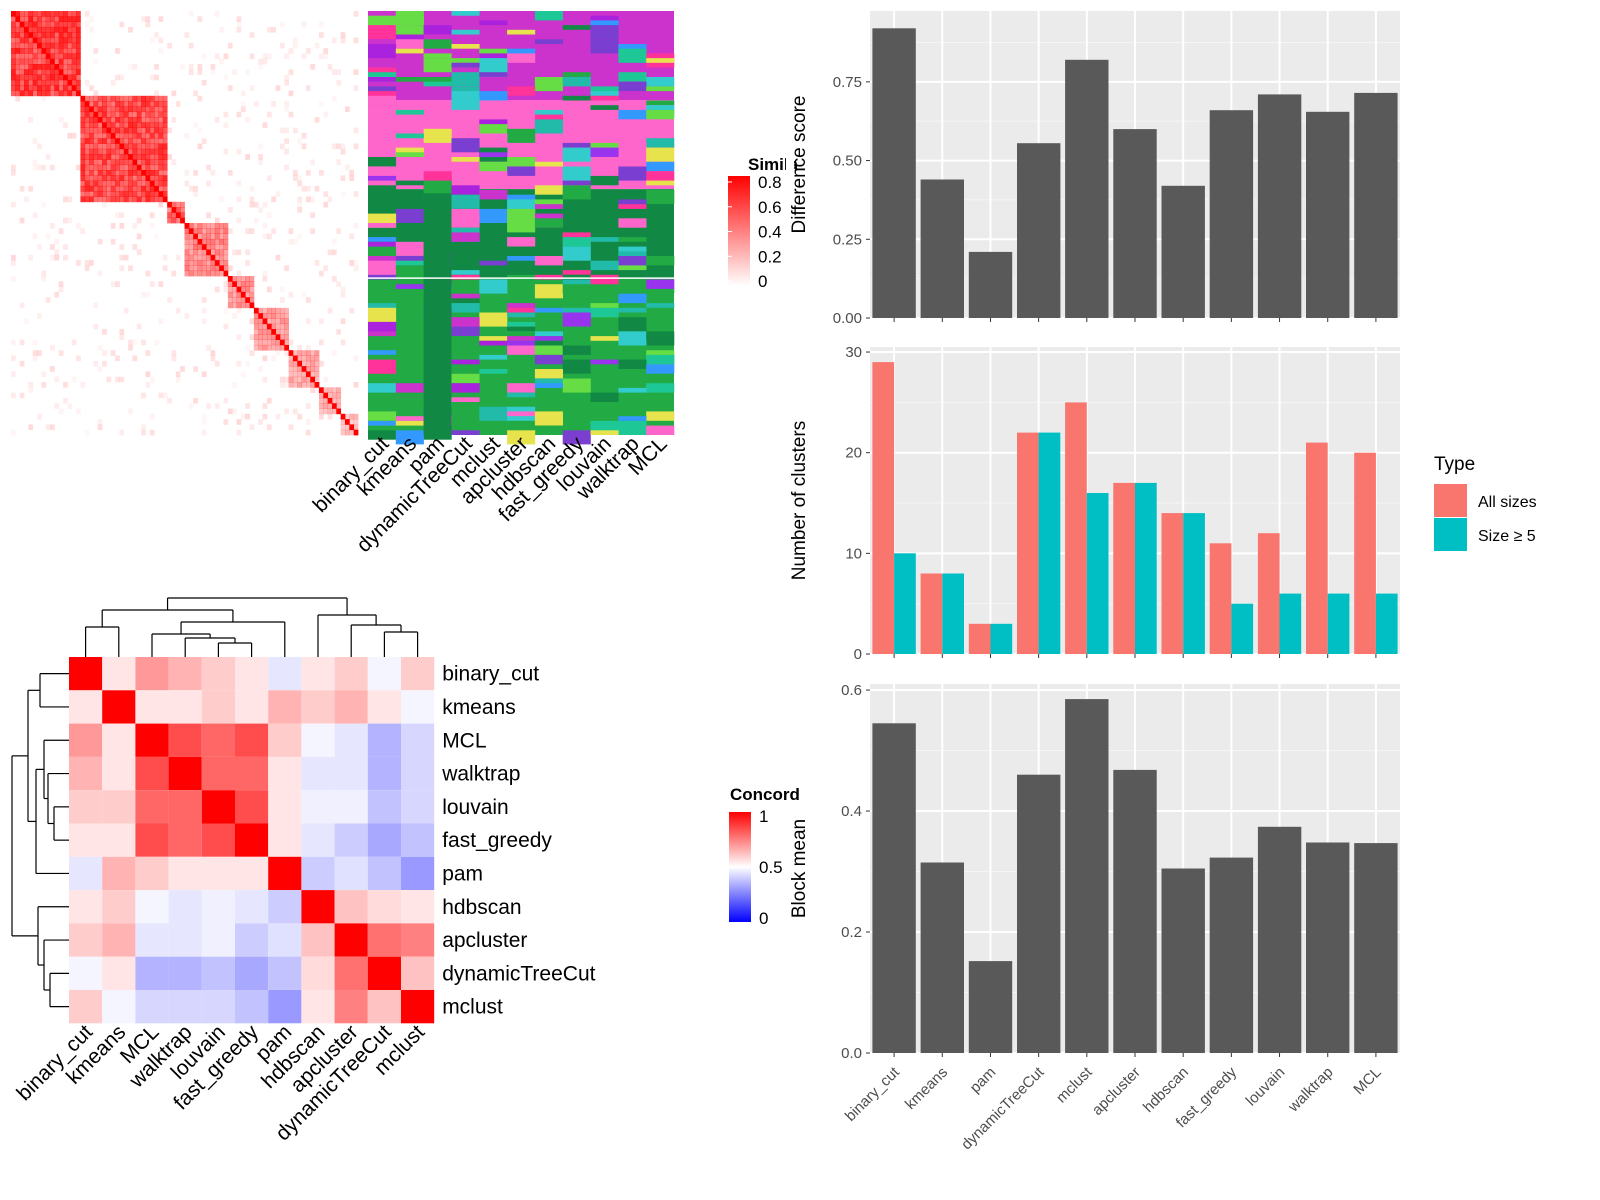  Describe the element at coordinates (472, 1007) in the screenshot. I see `concordance-row-label: mclust` at that location.